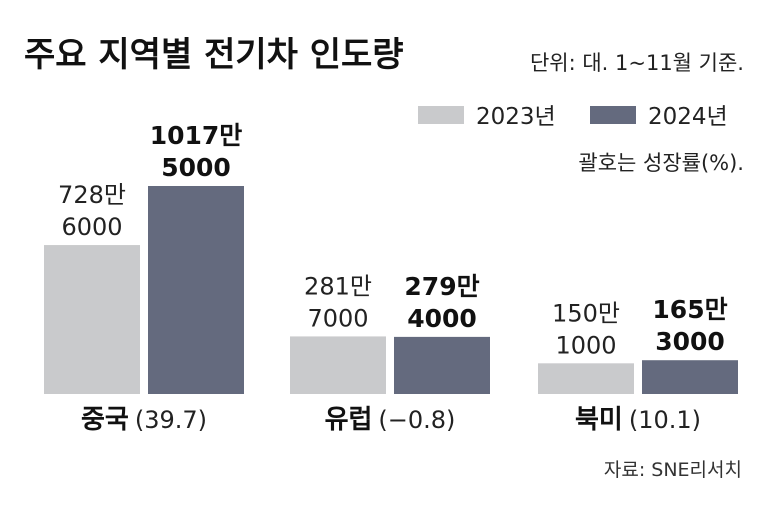  Describe the element at coordinates (673, 470) in the screenshot. I see `source-note: 자료: SNE리서치` at that location.